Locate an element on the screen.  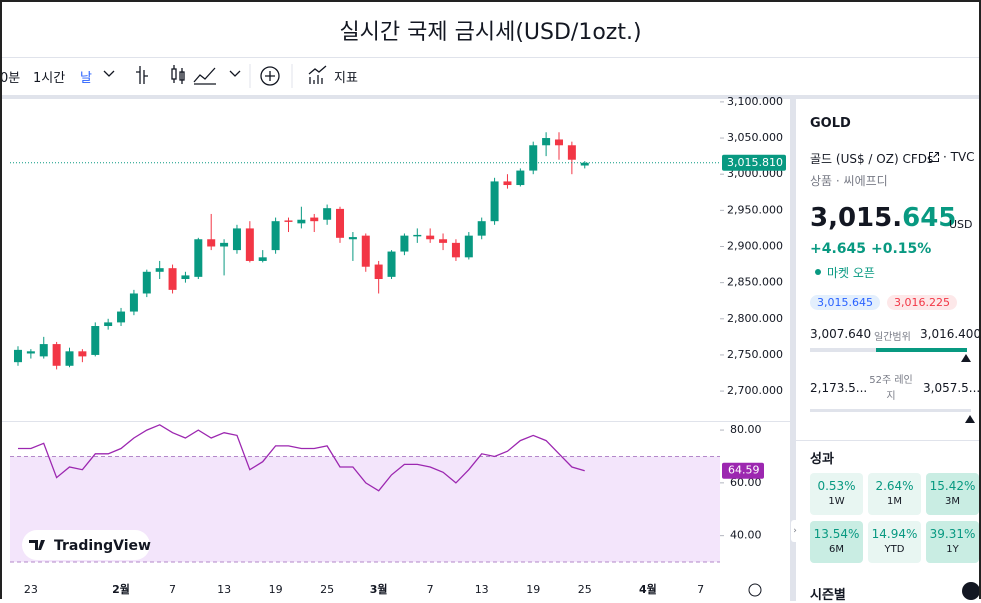
ask: 3,016.225 is located at coordinates (922, 302).